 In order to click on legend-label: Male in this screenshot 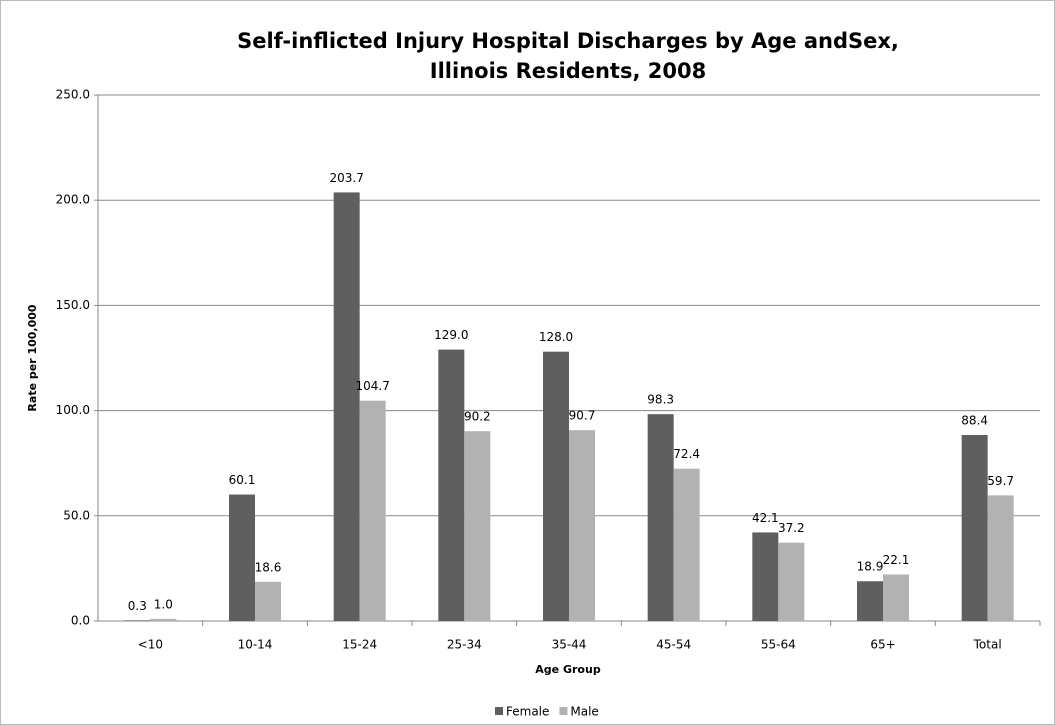, I will do `click(584, 712)`.